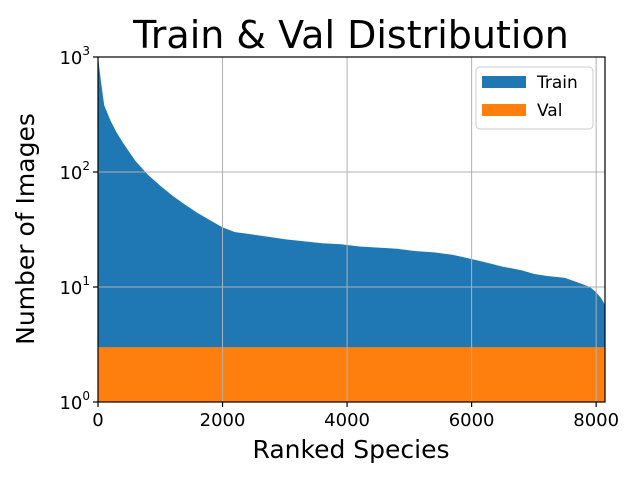 This screenshot has width=640, height=480. Describe the element at coordinates (351, 374) in the screenshot. I see `series-area-val` at that location.